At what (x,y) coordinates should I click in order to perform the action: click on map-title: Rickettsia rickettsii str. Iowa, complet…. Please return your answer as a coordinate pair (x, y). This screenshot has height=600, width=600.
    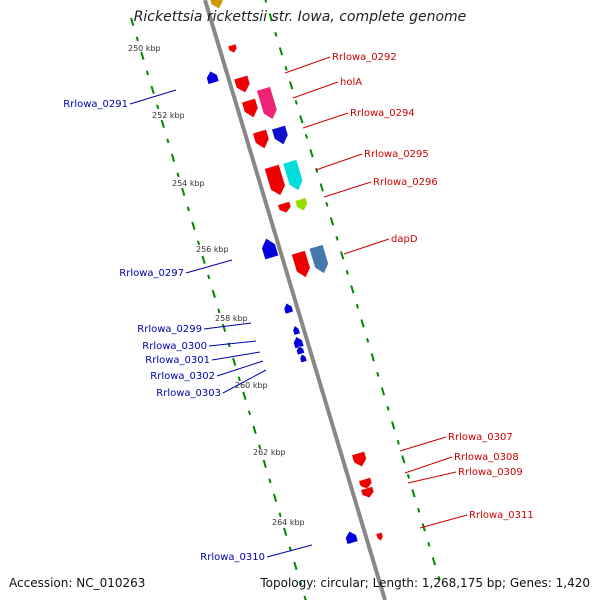
    Looking at the image, I should click on (300, 17).